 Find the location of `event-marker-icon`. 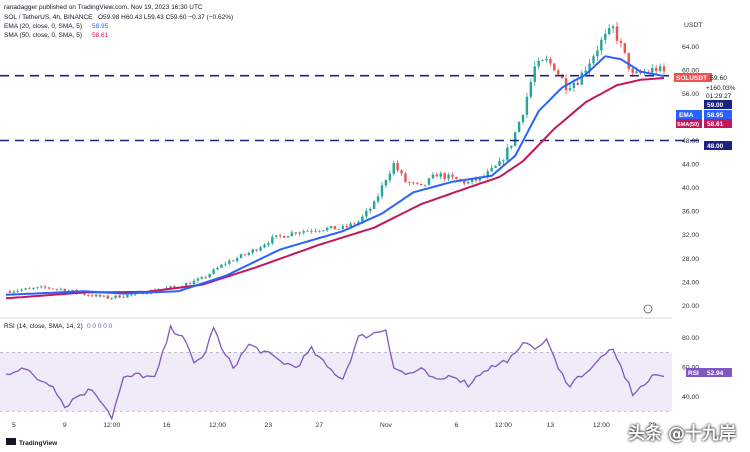

event-marker-icon is located at coordinates (648, 309).